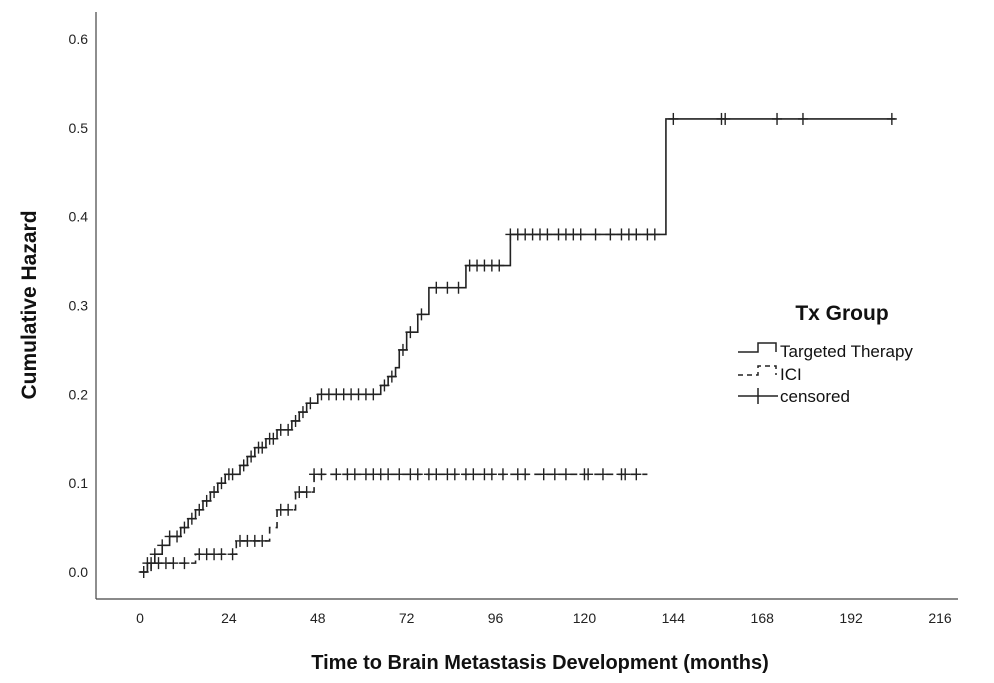 This screenshot has width=994, height=683. I want to click on x-tick-label: 144, so click(674, 618).